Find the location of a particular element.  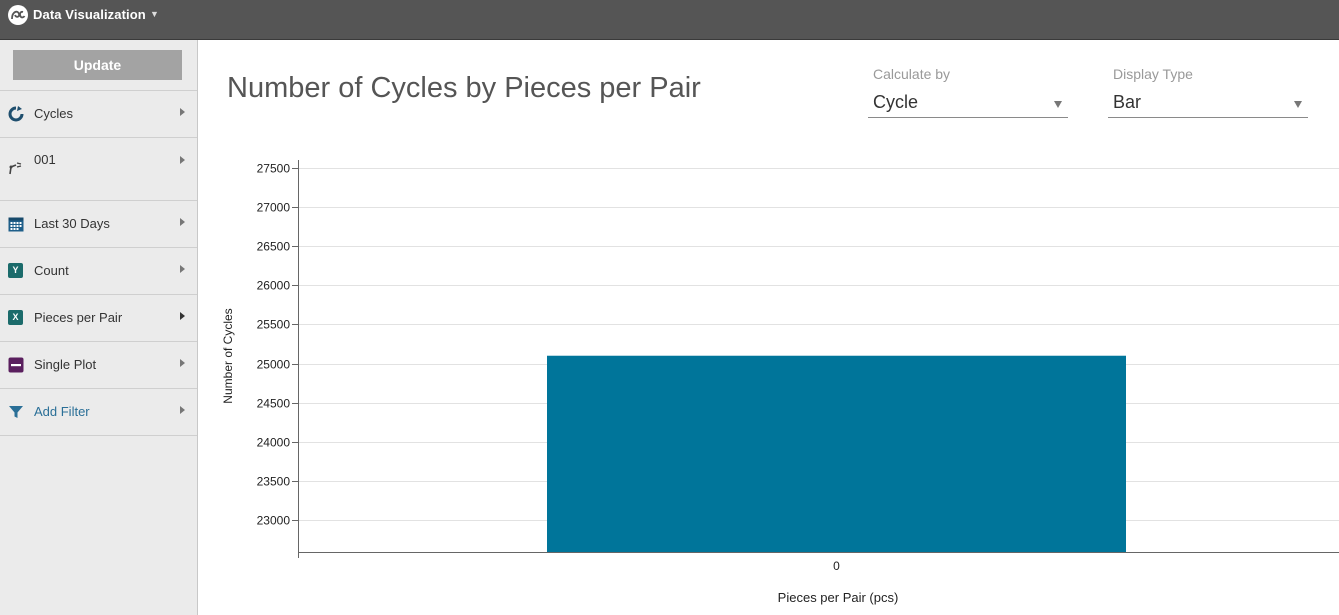

display-type-label: Display Type is located at coordinates (1153, 74).